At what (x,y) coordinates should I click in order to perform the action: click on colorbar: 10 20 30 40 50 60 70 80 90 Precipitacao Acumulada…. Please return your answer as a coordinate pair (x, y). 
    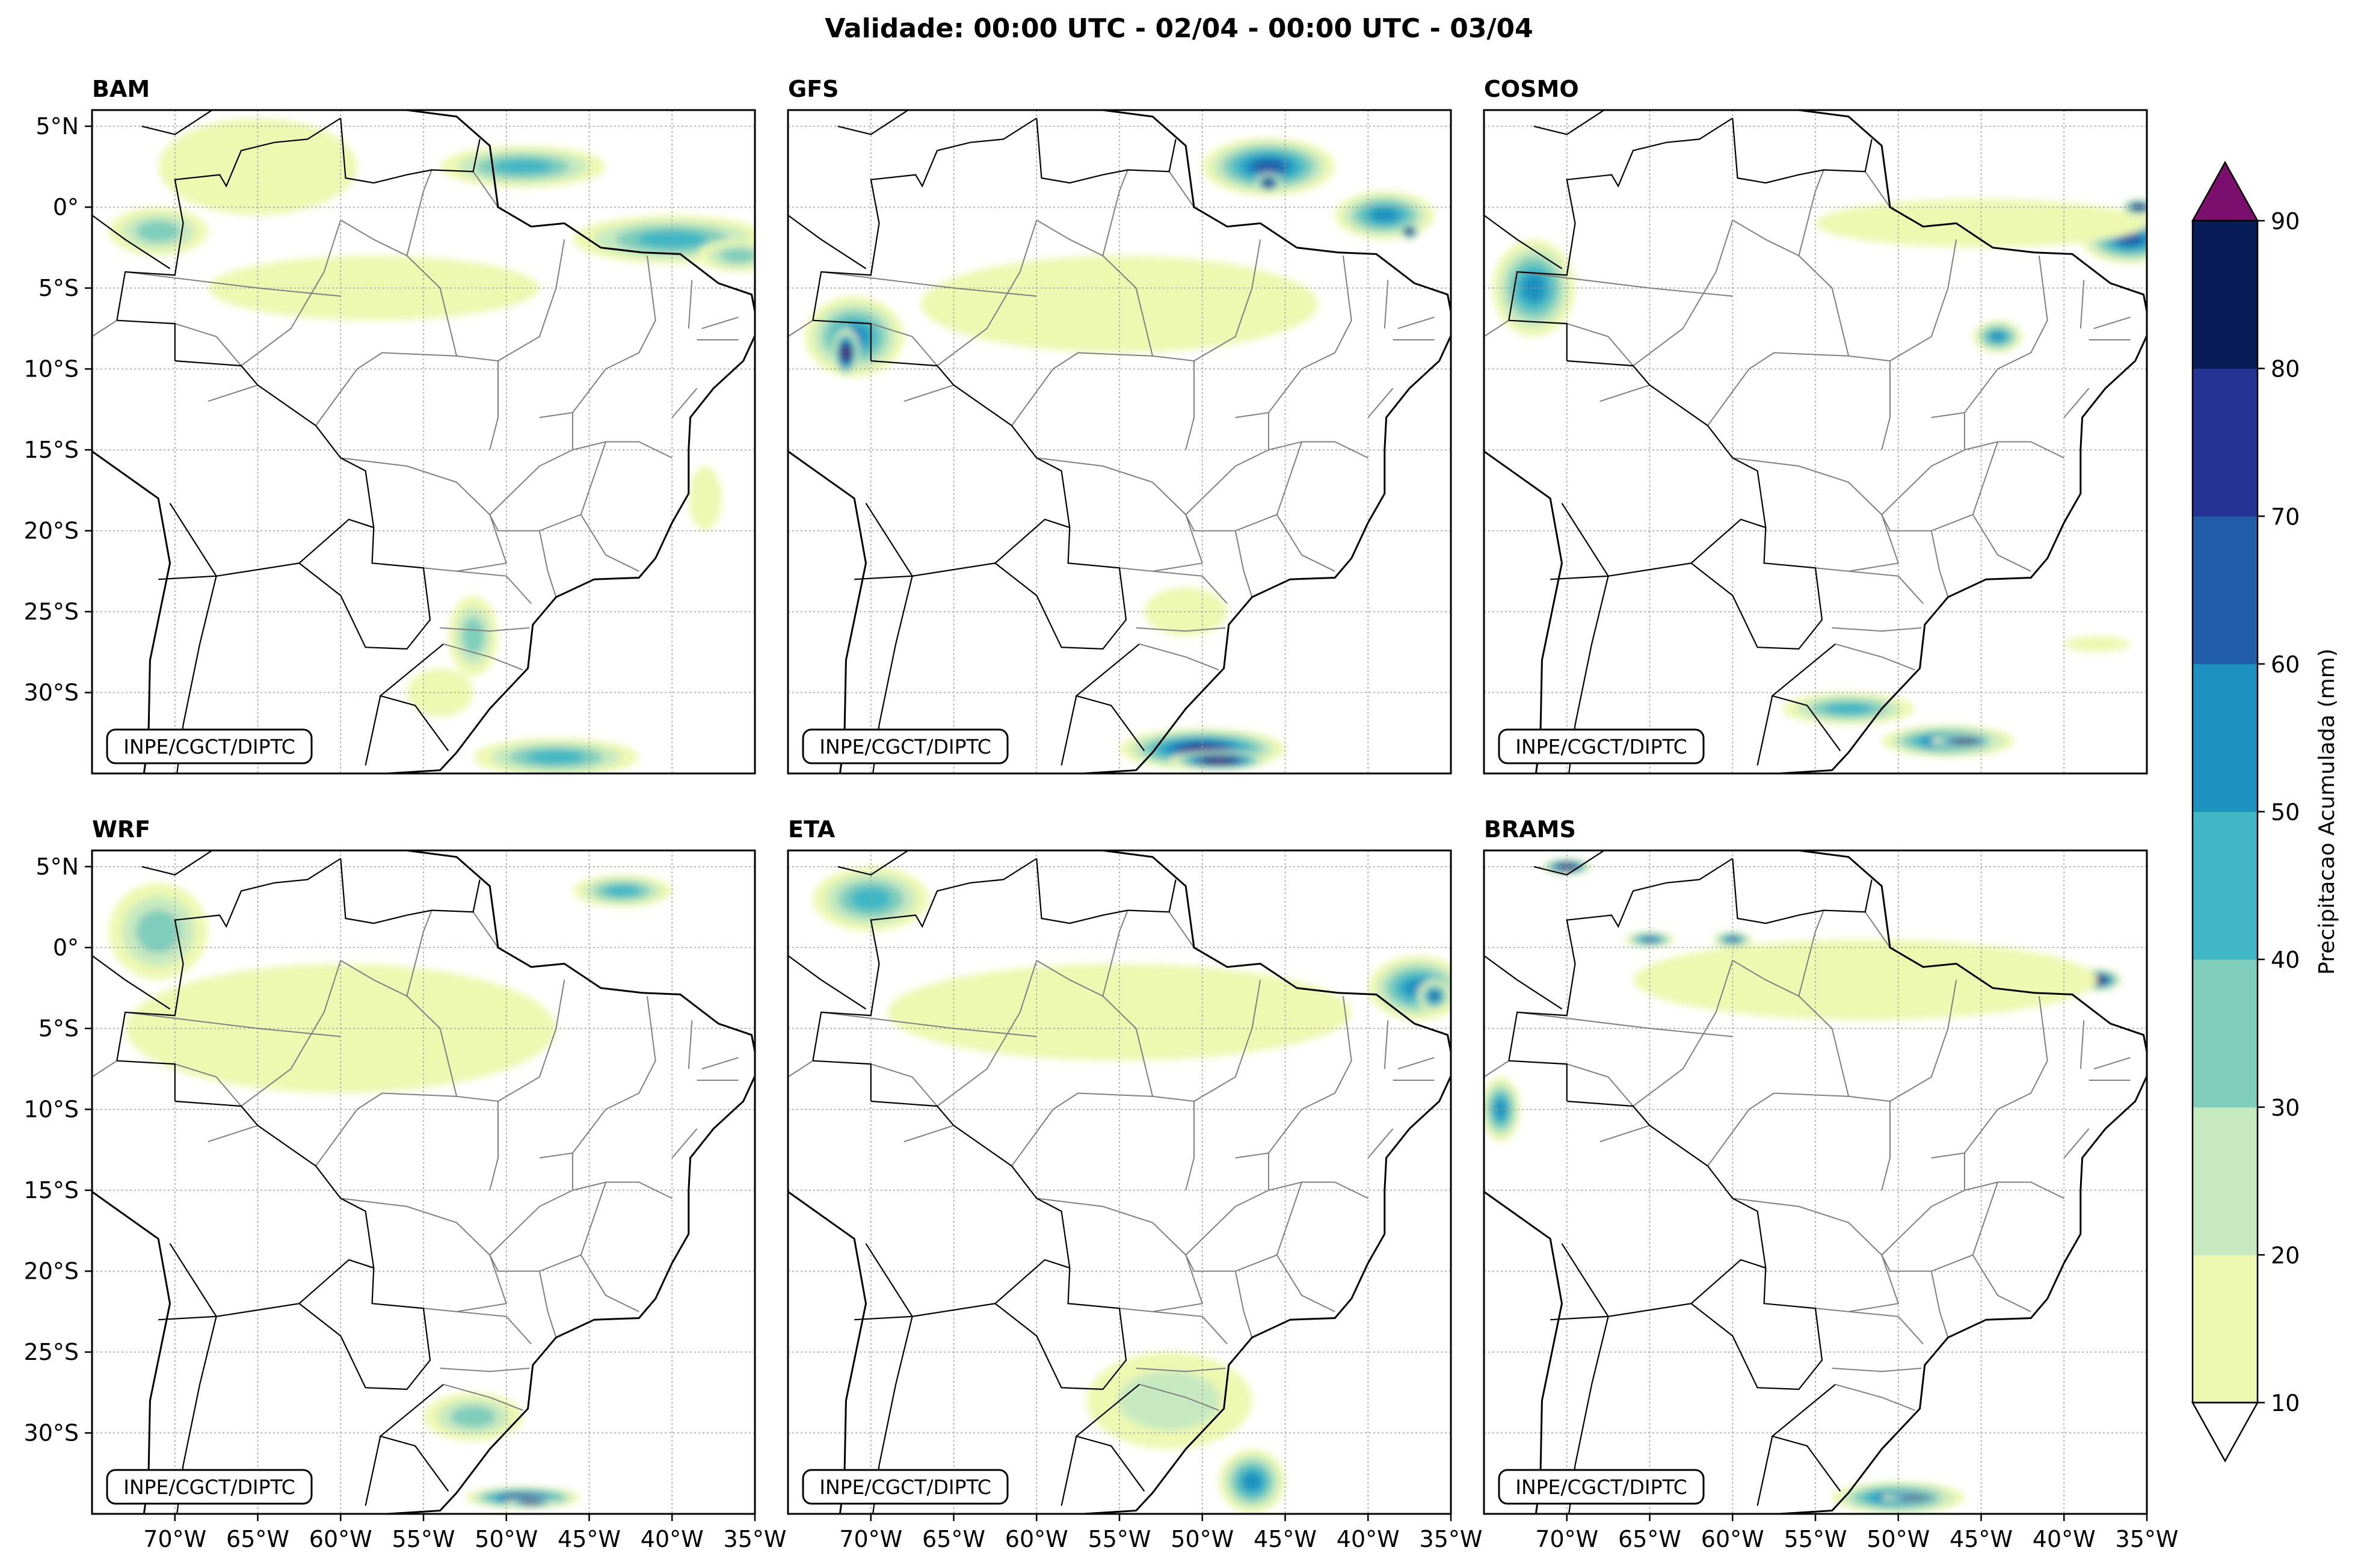
    Looking at the image, I should click on (2265, 812).